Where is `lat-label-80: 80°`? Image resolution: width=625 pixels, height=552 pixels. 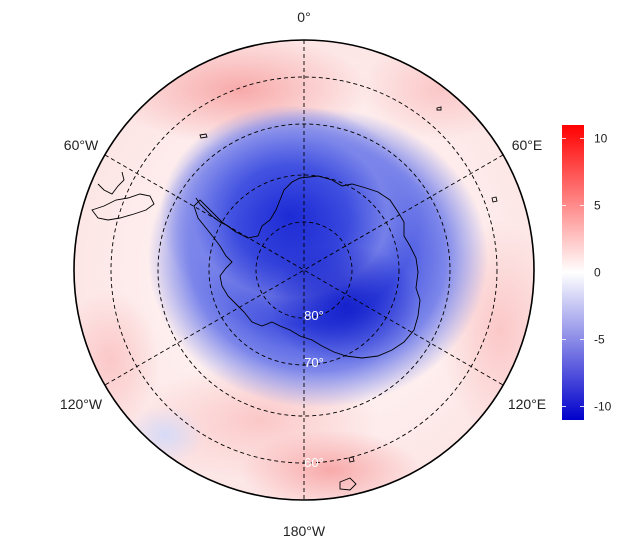
lat-label-80: 80° is located at coordinates (314, 315).